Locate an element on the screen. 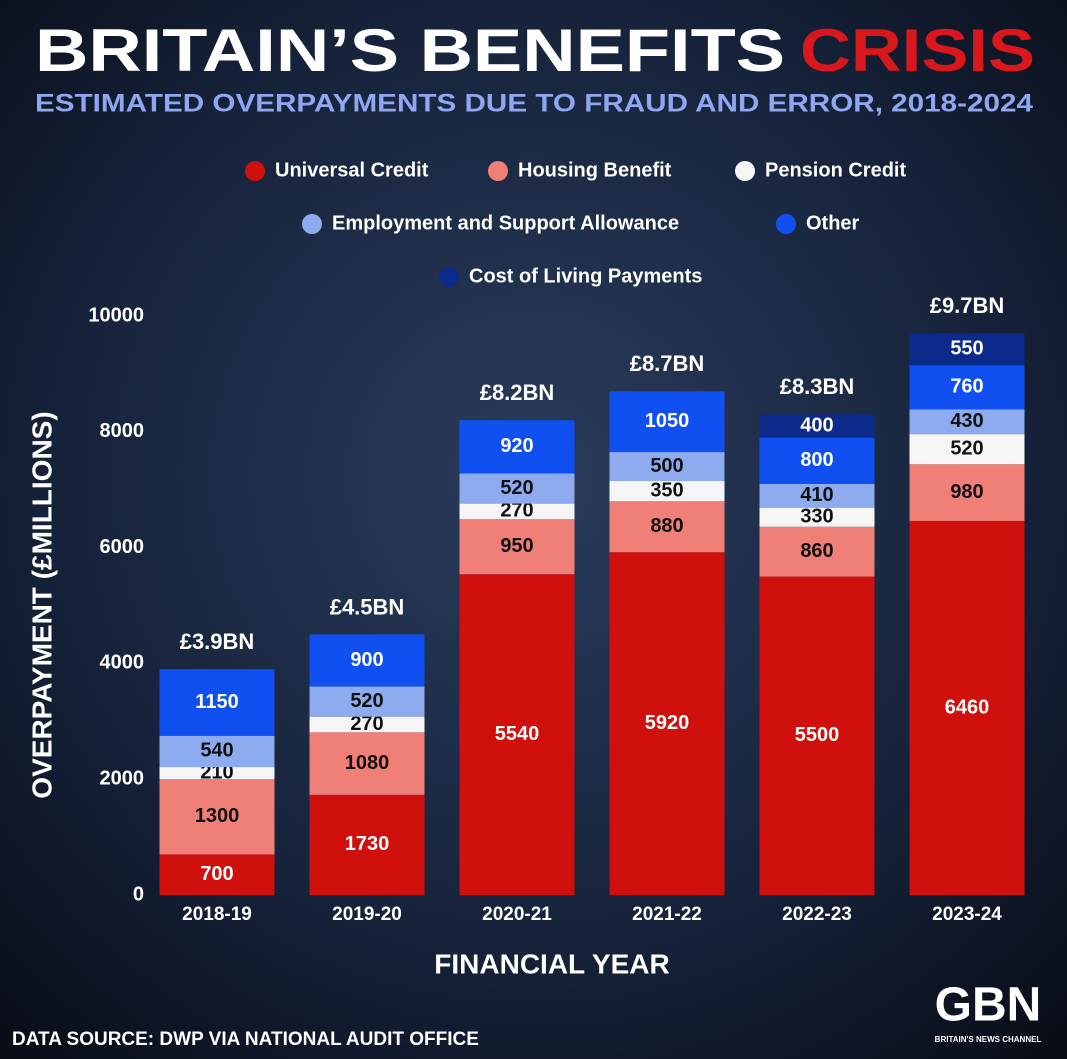 The height and width of the screenshot is (1059, 1067). value-label: 5500 is located at coordinates (817, 735).